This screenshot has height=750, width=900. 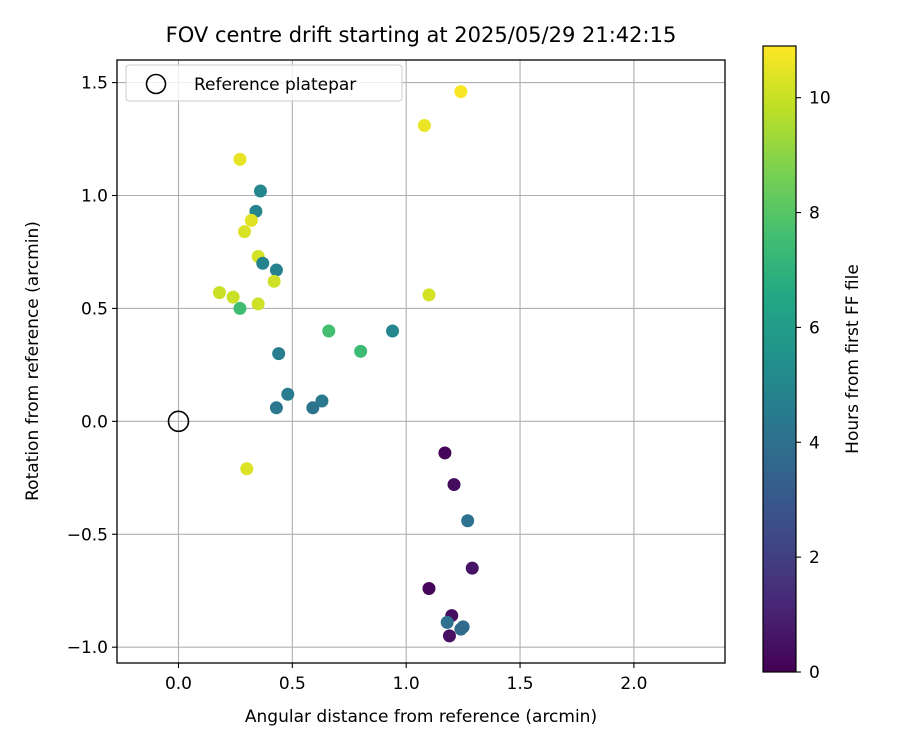 What do you see at coordinates (94, 422) in the screenshot?
I see `y-tick-label: 0.0` at bounding box center [94, 422].